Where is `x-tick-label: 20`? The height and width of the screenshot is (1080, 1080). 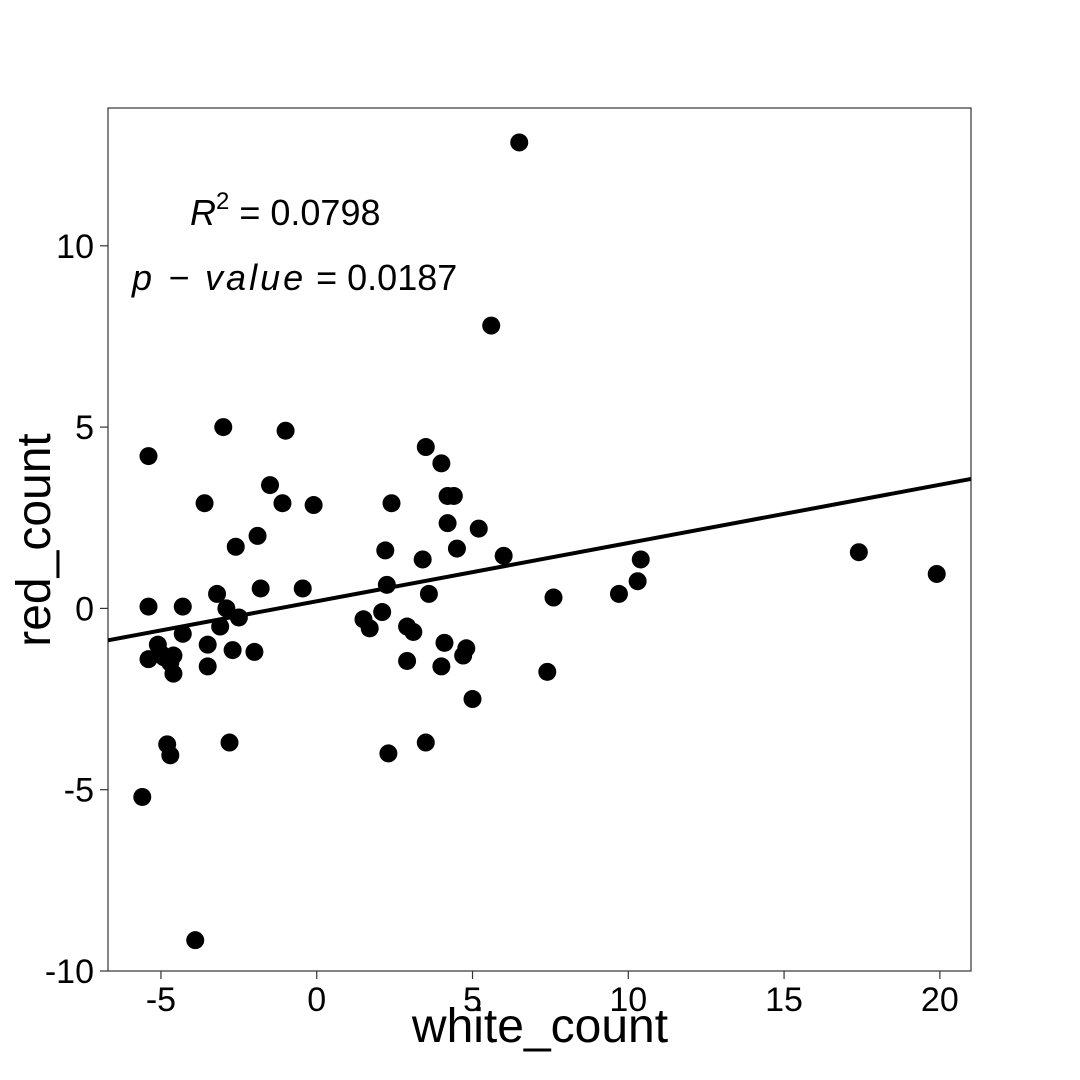 x-tick-label: 20 is located at coordinates (940, 1000).